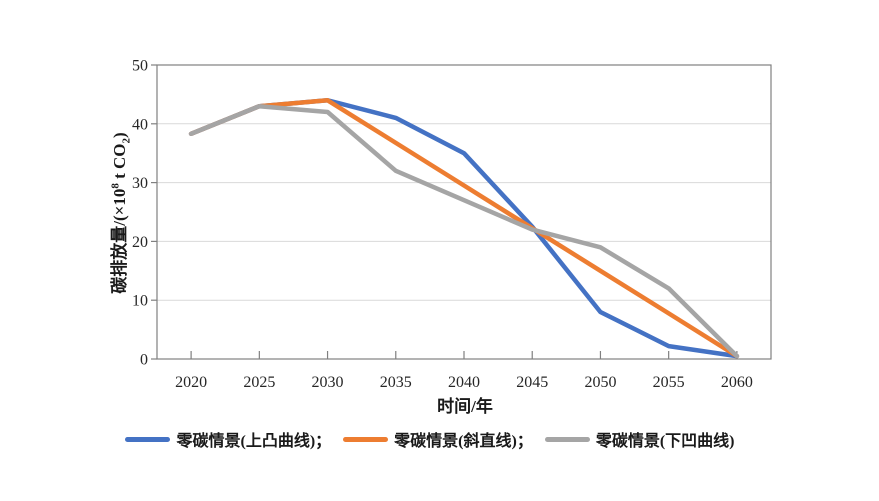 The image size is (879, 501). Describe the element at coordinates (737, 382) in the screenshot. I see `x-tick-label-2060: 2060` at that location.